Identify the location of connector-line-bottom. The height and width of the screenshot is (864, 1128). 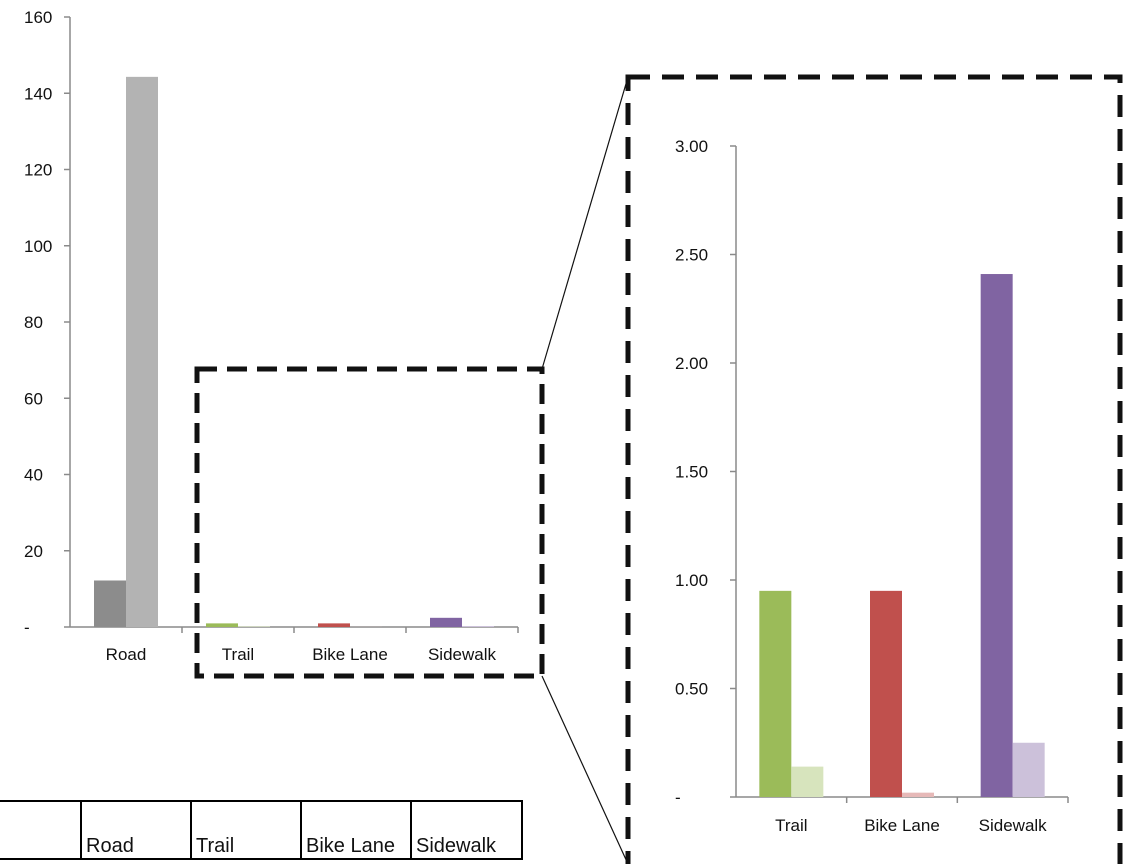
(585, 769).